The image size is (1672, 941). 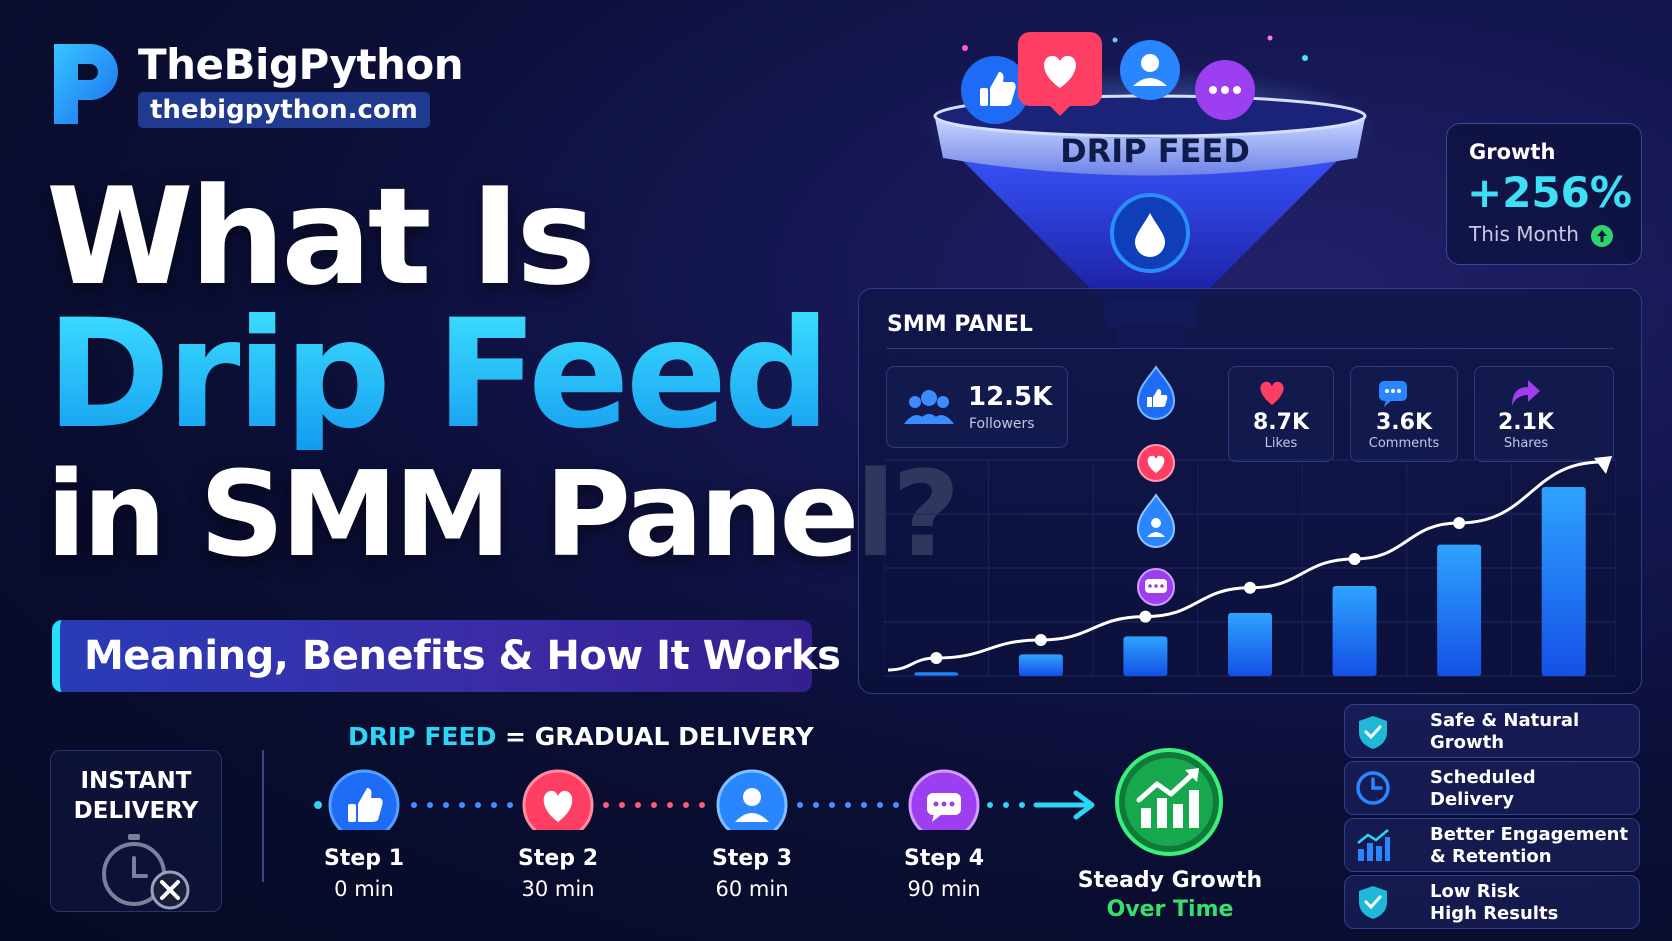 I want to click on brand-logo-icon, so click(x=86, y=84).